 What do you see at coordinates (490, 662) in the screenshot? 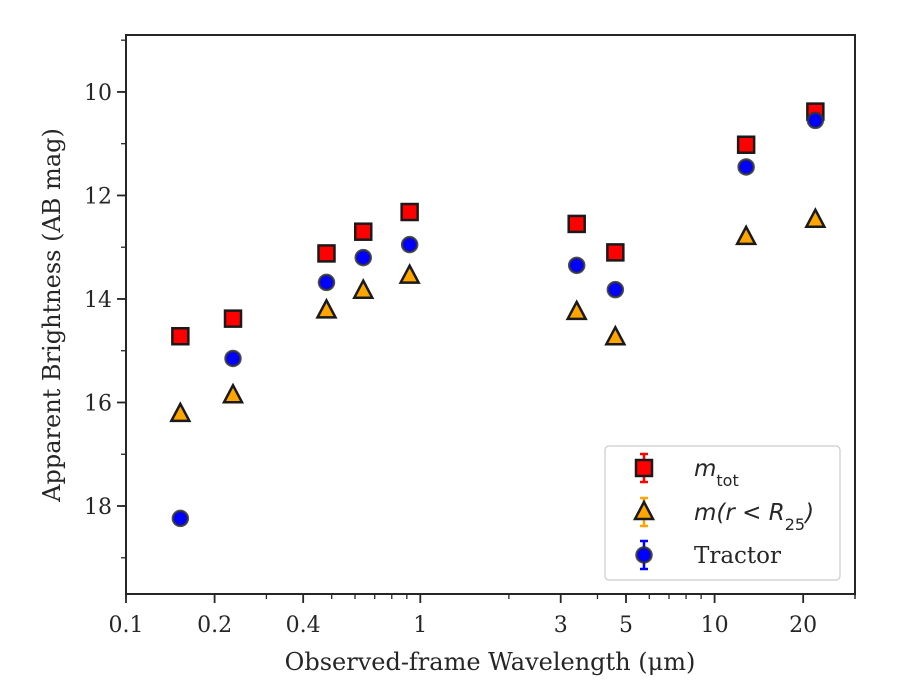
I see `x-axis-title: Observed-frame Wavelength (μm)` at bounding box center [490, 662].